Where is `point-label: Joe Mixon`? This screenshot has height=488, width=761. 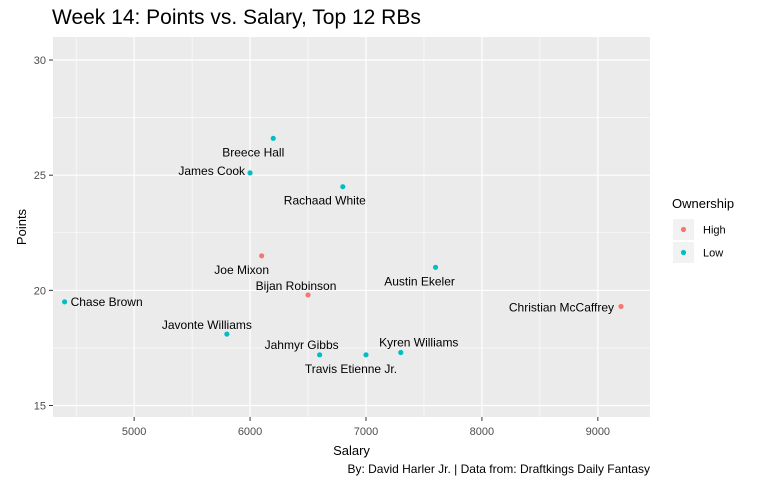 point-label: Joe Mixon is located at coordinates (241, 270).